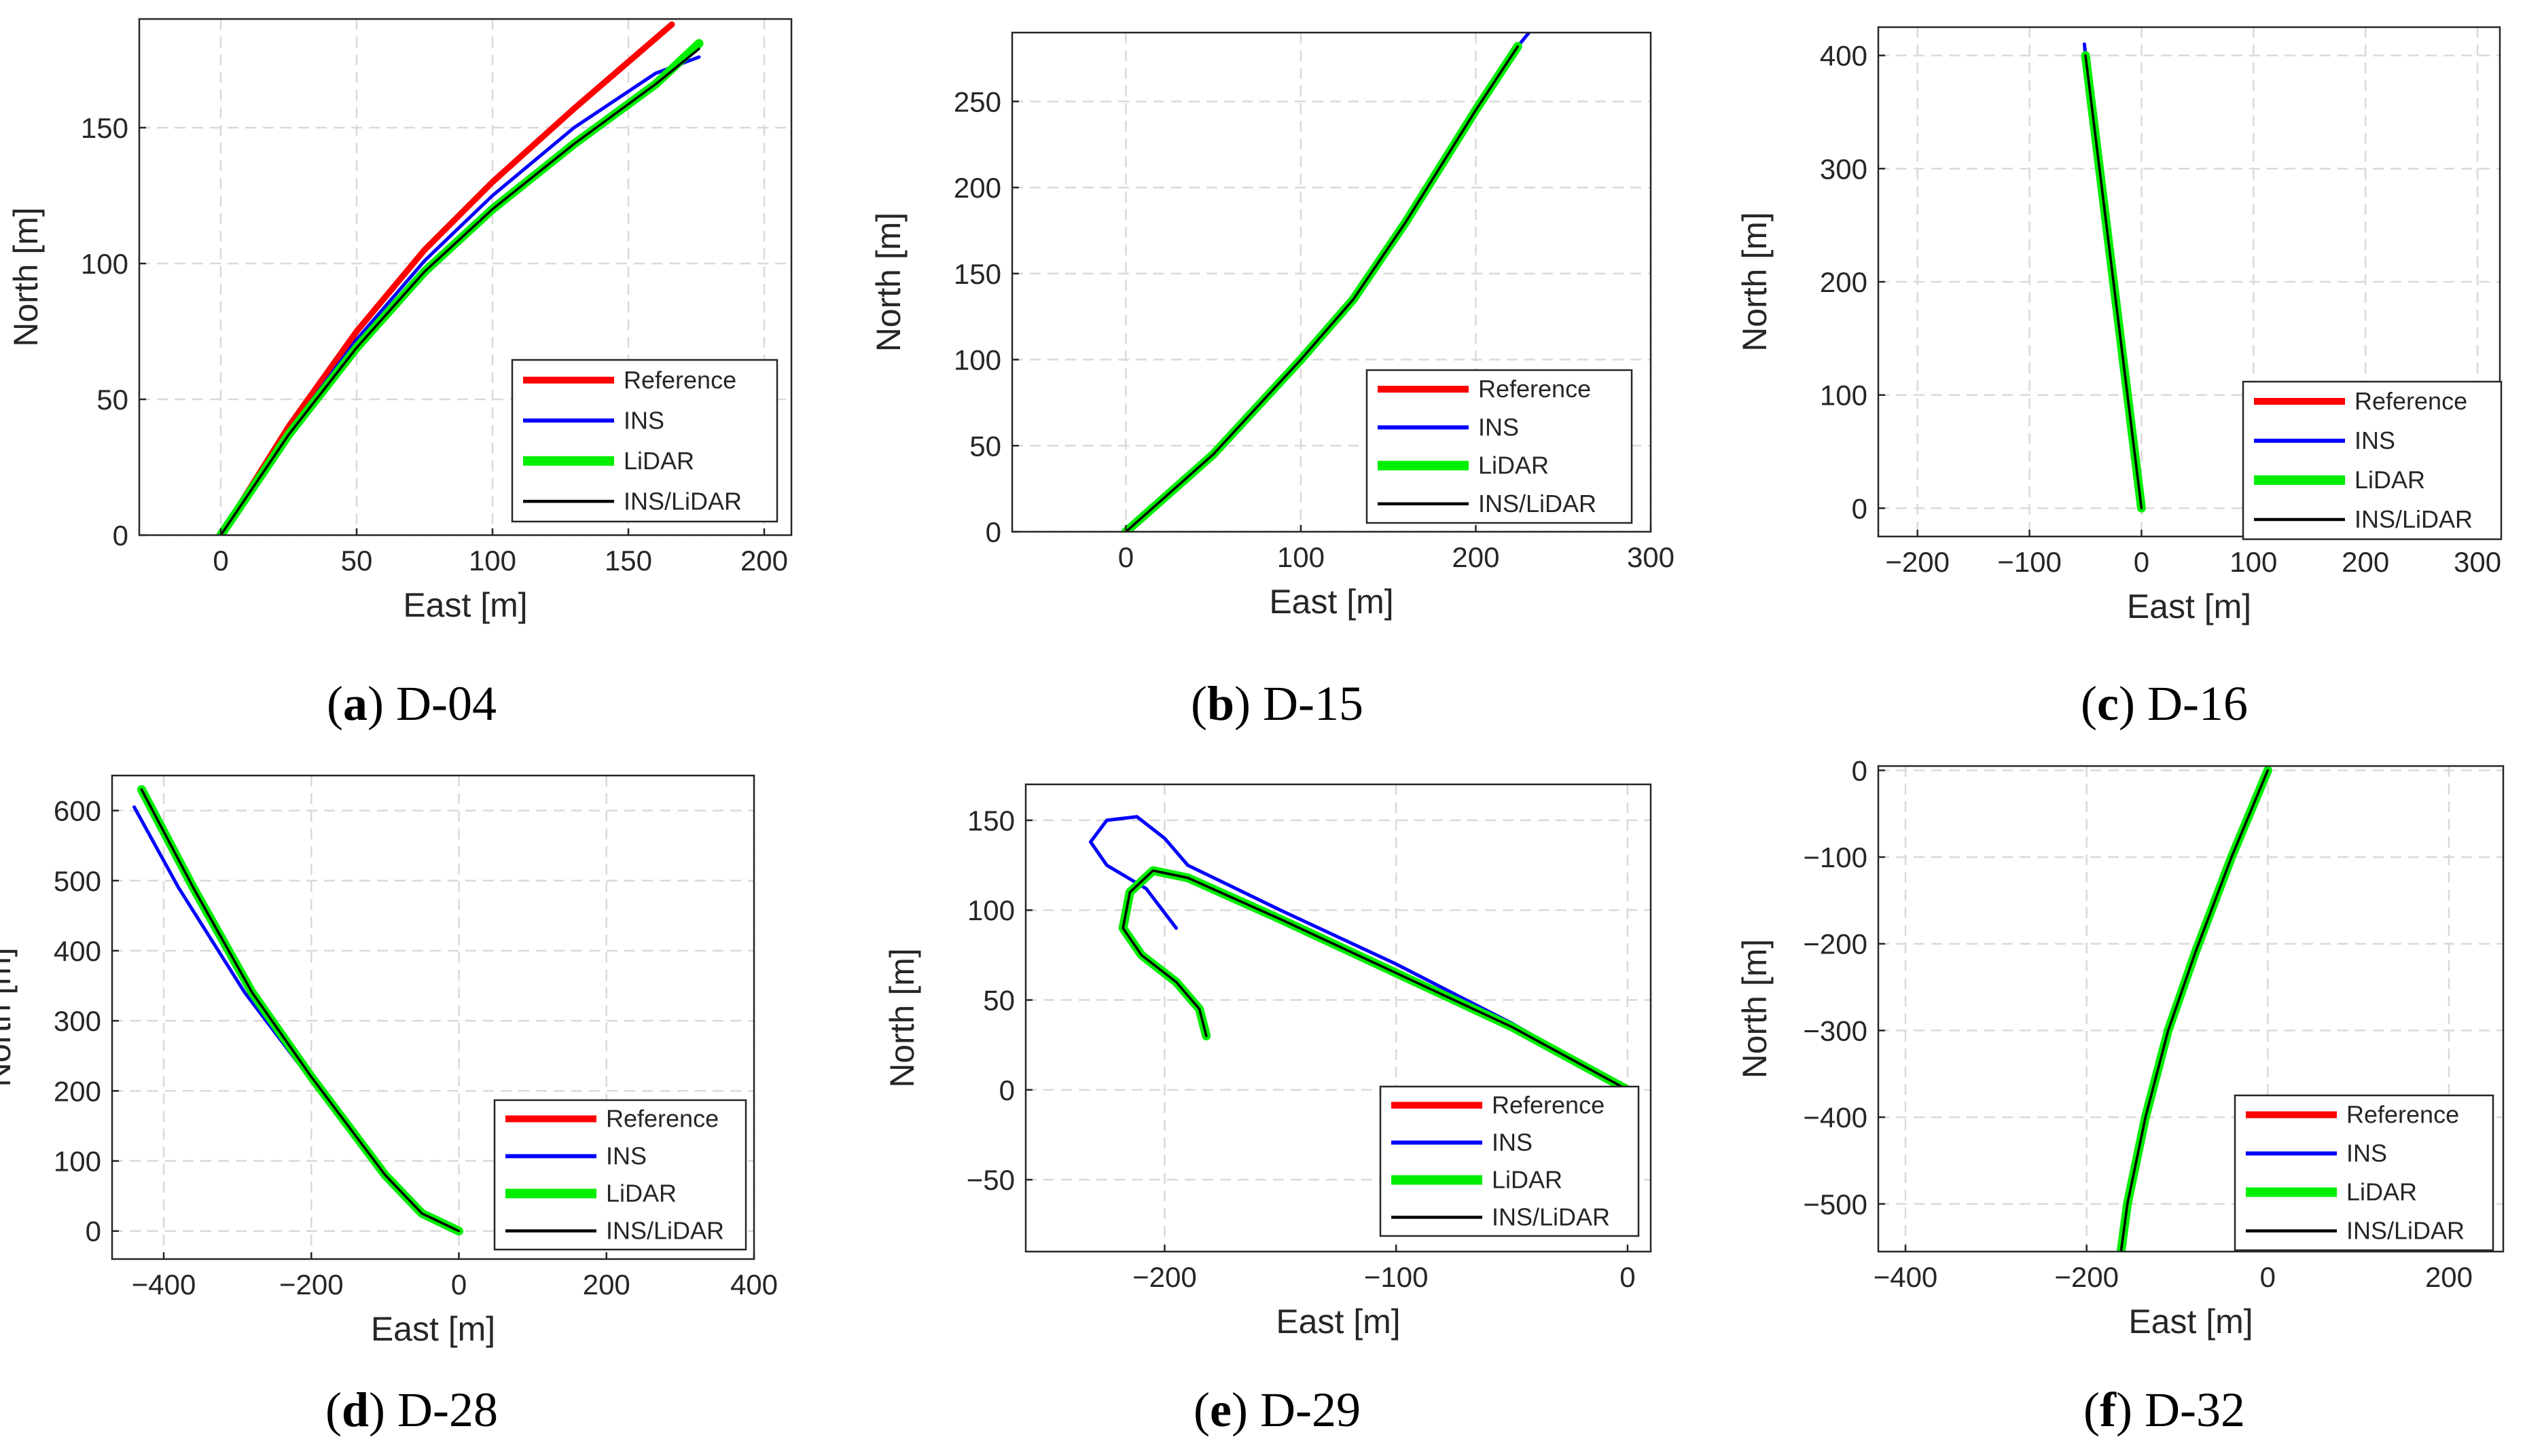 This screenshot has width=2525, height=1456. What do you see at coordinates (357, 561) in the screenshot?
I see `x-tick-label: 50` at bounding box center [357, 561].